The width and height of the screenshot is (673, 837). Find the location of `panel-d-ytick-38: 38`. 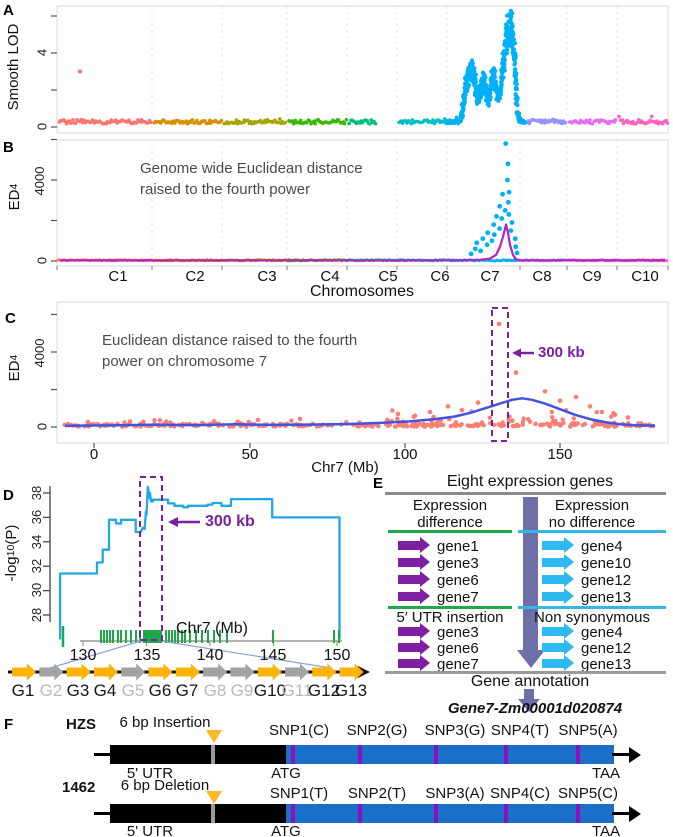

panel-d-ytick-38: 38 is located at coordinates (36, 493).